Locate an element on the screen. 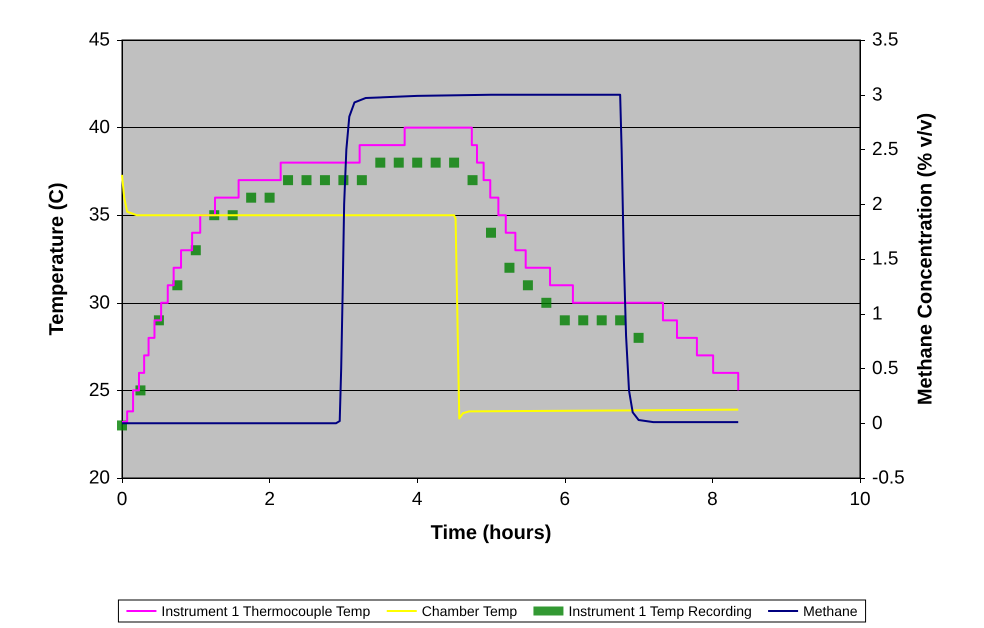 The image size is (984, 628). y2-tick-label: 3 is located at coordinates (877, 95).